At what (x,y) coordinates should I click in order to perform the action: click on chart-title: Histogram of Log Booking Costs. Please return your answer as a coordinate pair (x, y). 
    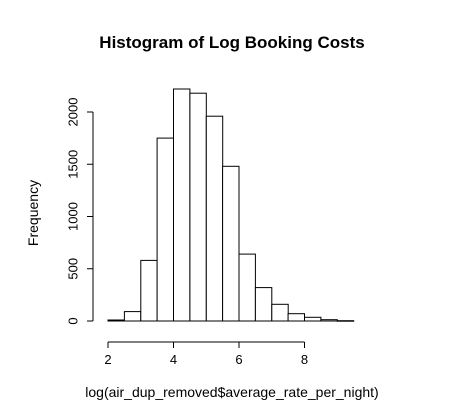
    Looking at the image, I should click on (231, 42).